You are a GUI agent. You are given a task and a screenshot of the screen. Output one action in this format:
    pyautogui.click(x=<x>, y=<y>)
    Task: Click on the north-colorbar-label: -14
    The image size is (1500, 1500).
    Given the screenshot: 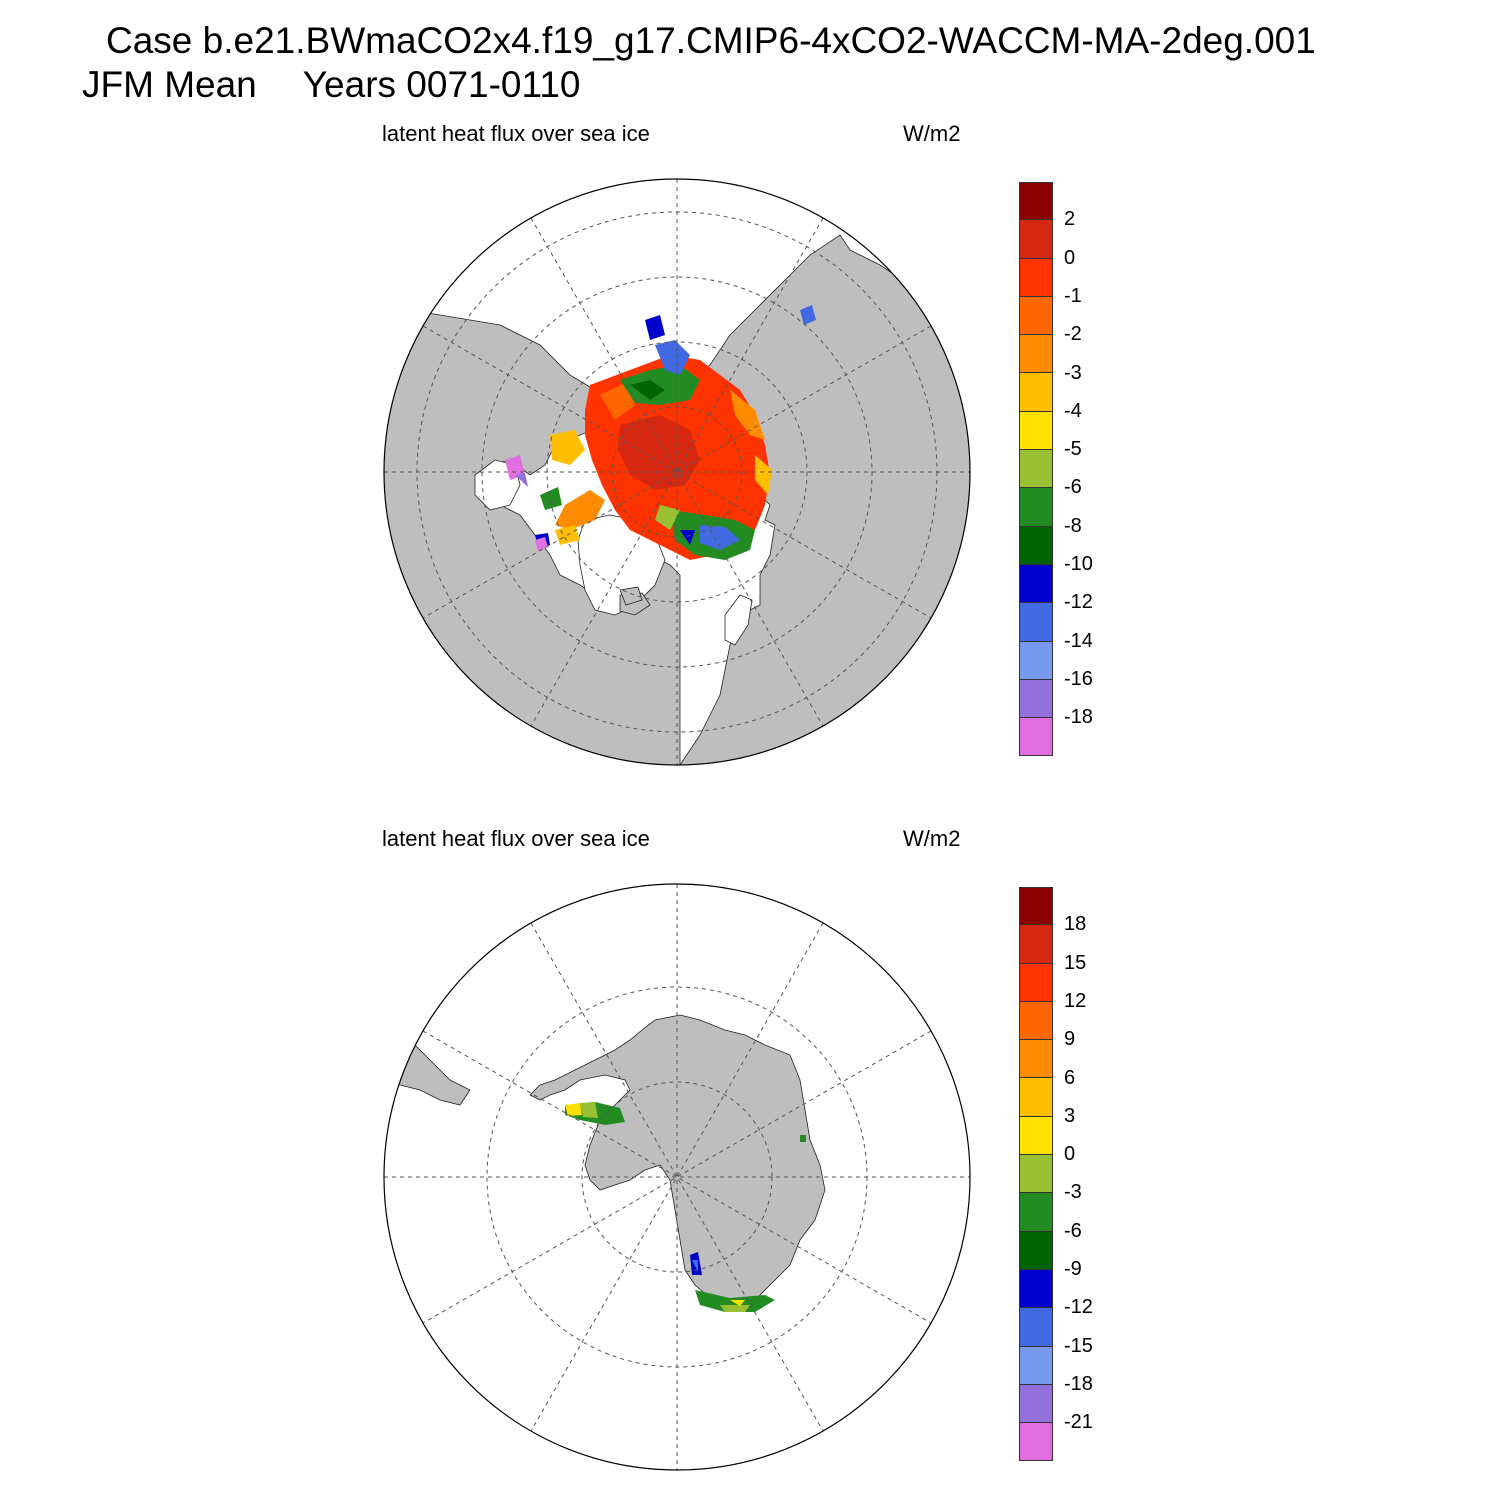 What is the action you would take?
    pyautogui.click(x=1078, y=640)
    